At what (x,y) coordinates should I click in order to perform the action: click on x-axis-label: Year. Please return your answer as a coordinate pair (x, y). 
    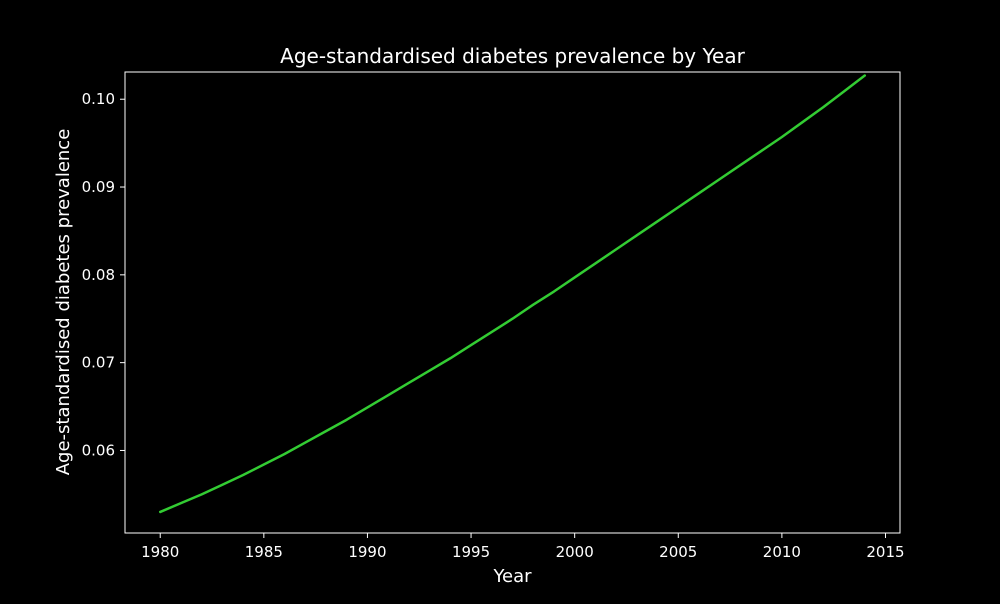
    Looking at the image, I should click on (512, 576).